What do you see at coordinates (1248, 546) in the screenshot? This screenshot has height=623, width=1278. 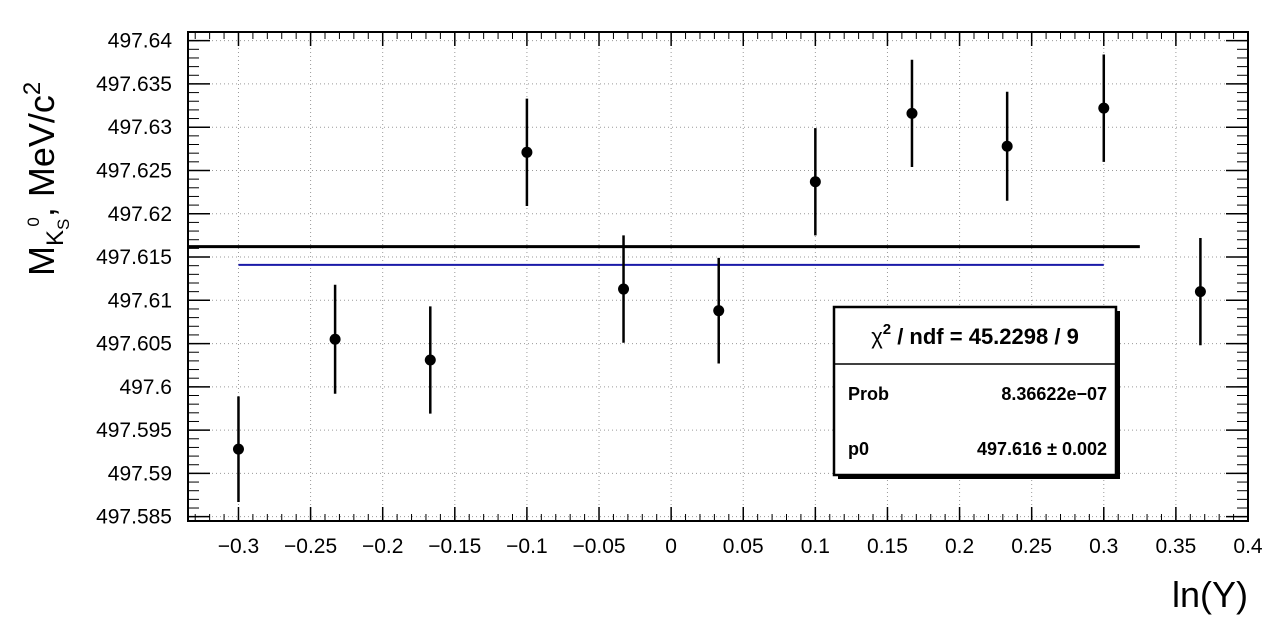 I see `x-tick-label: 0.4` at bounding box center [1248, 546].